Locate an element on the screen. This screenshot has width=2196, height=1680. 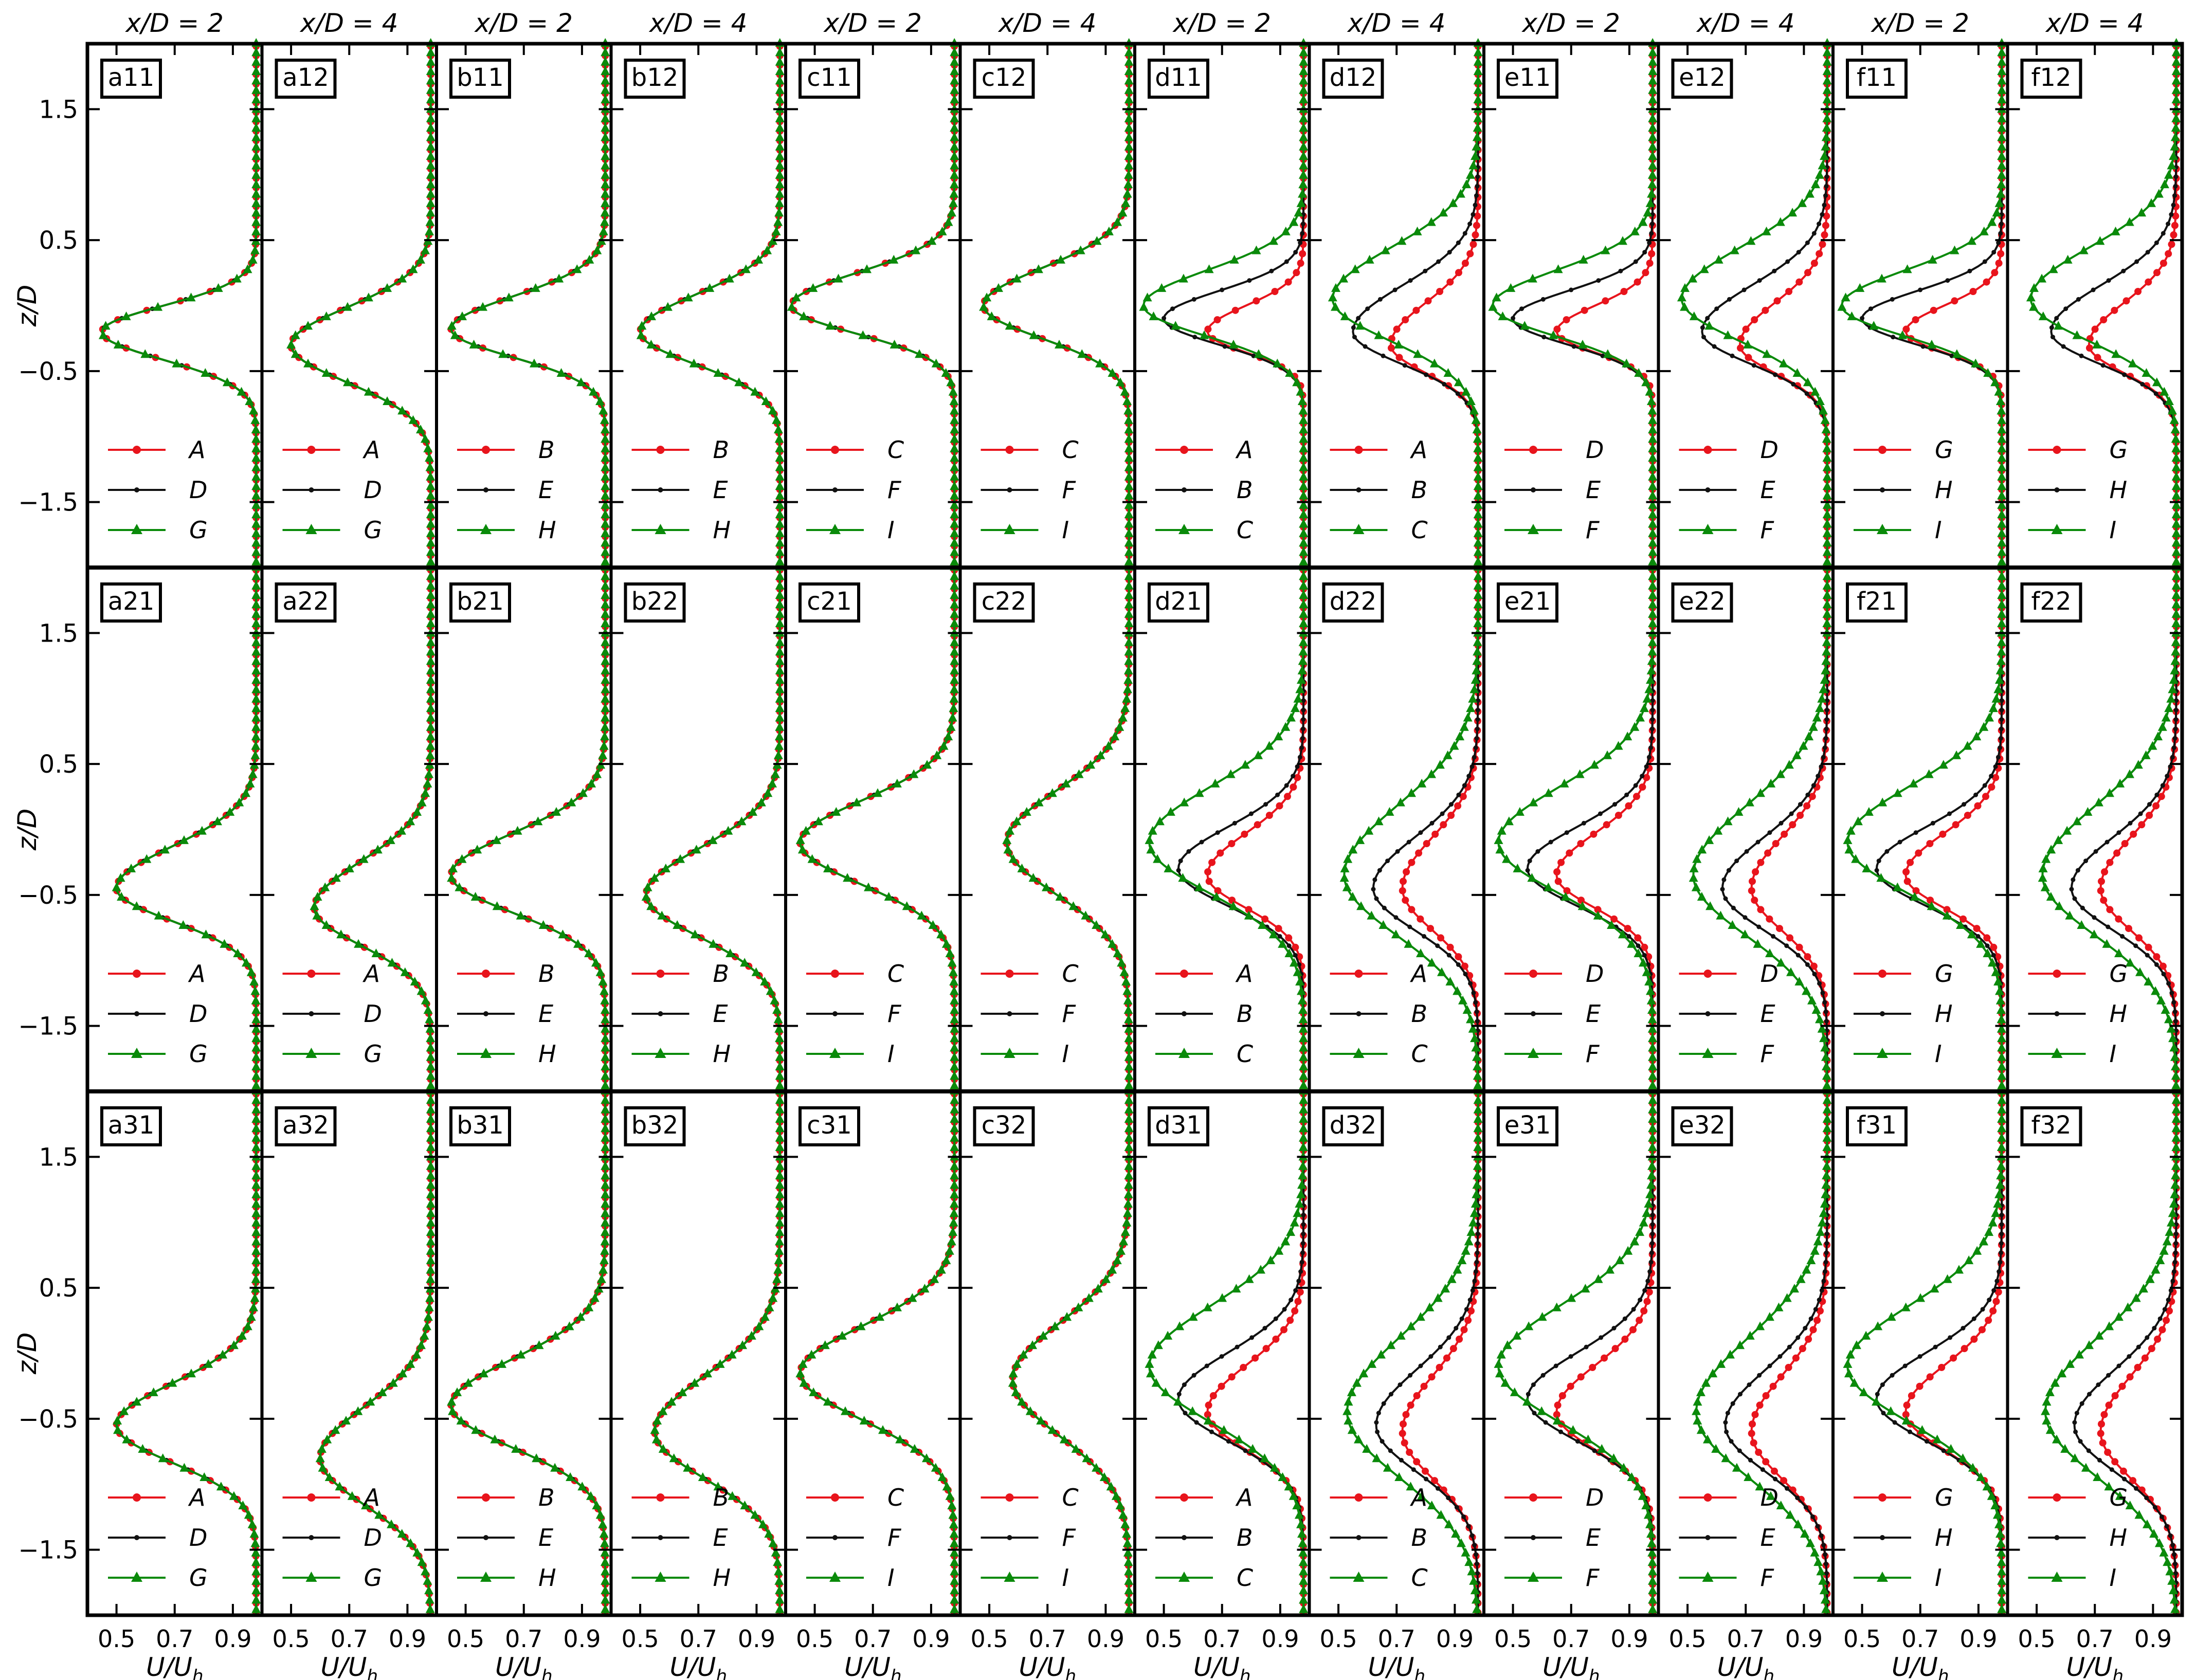
marker-f21-H is located at coordinates (1878, 862).